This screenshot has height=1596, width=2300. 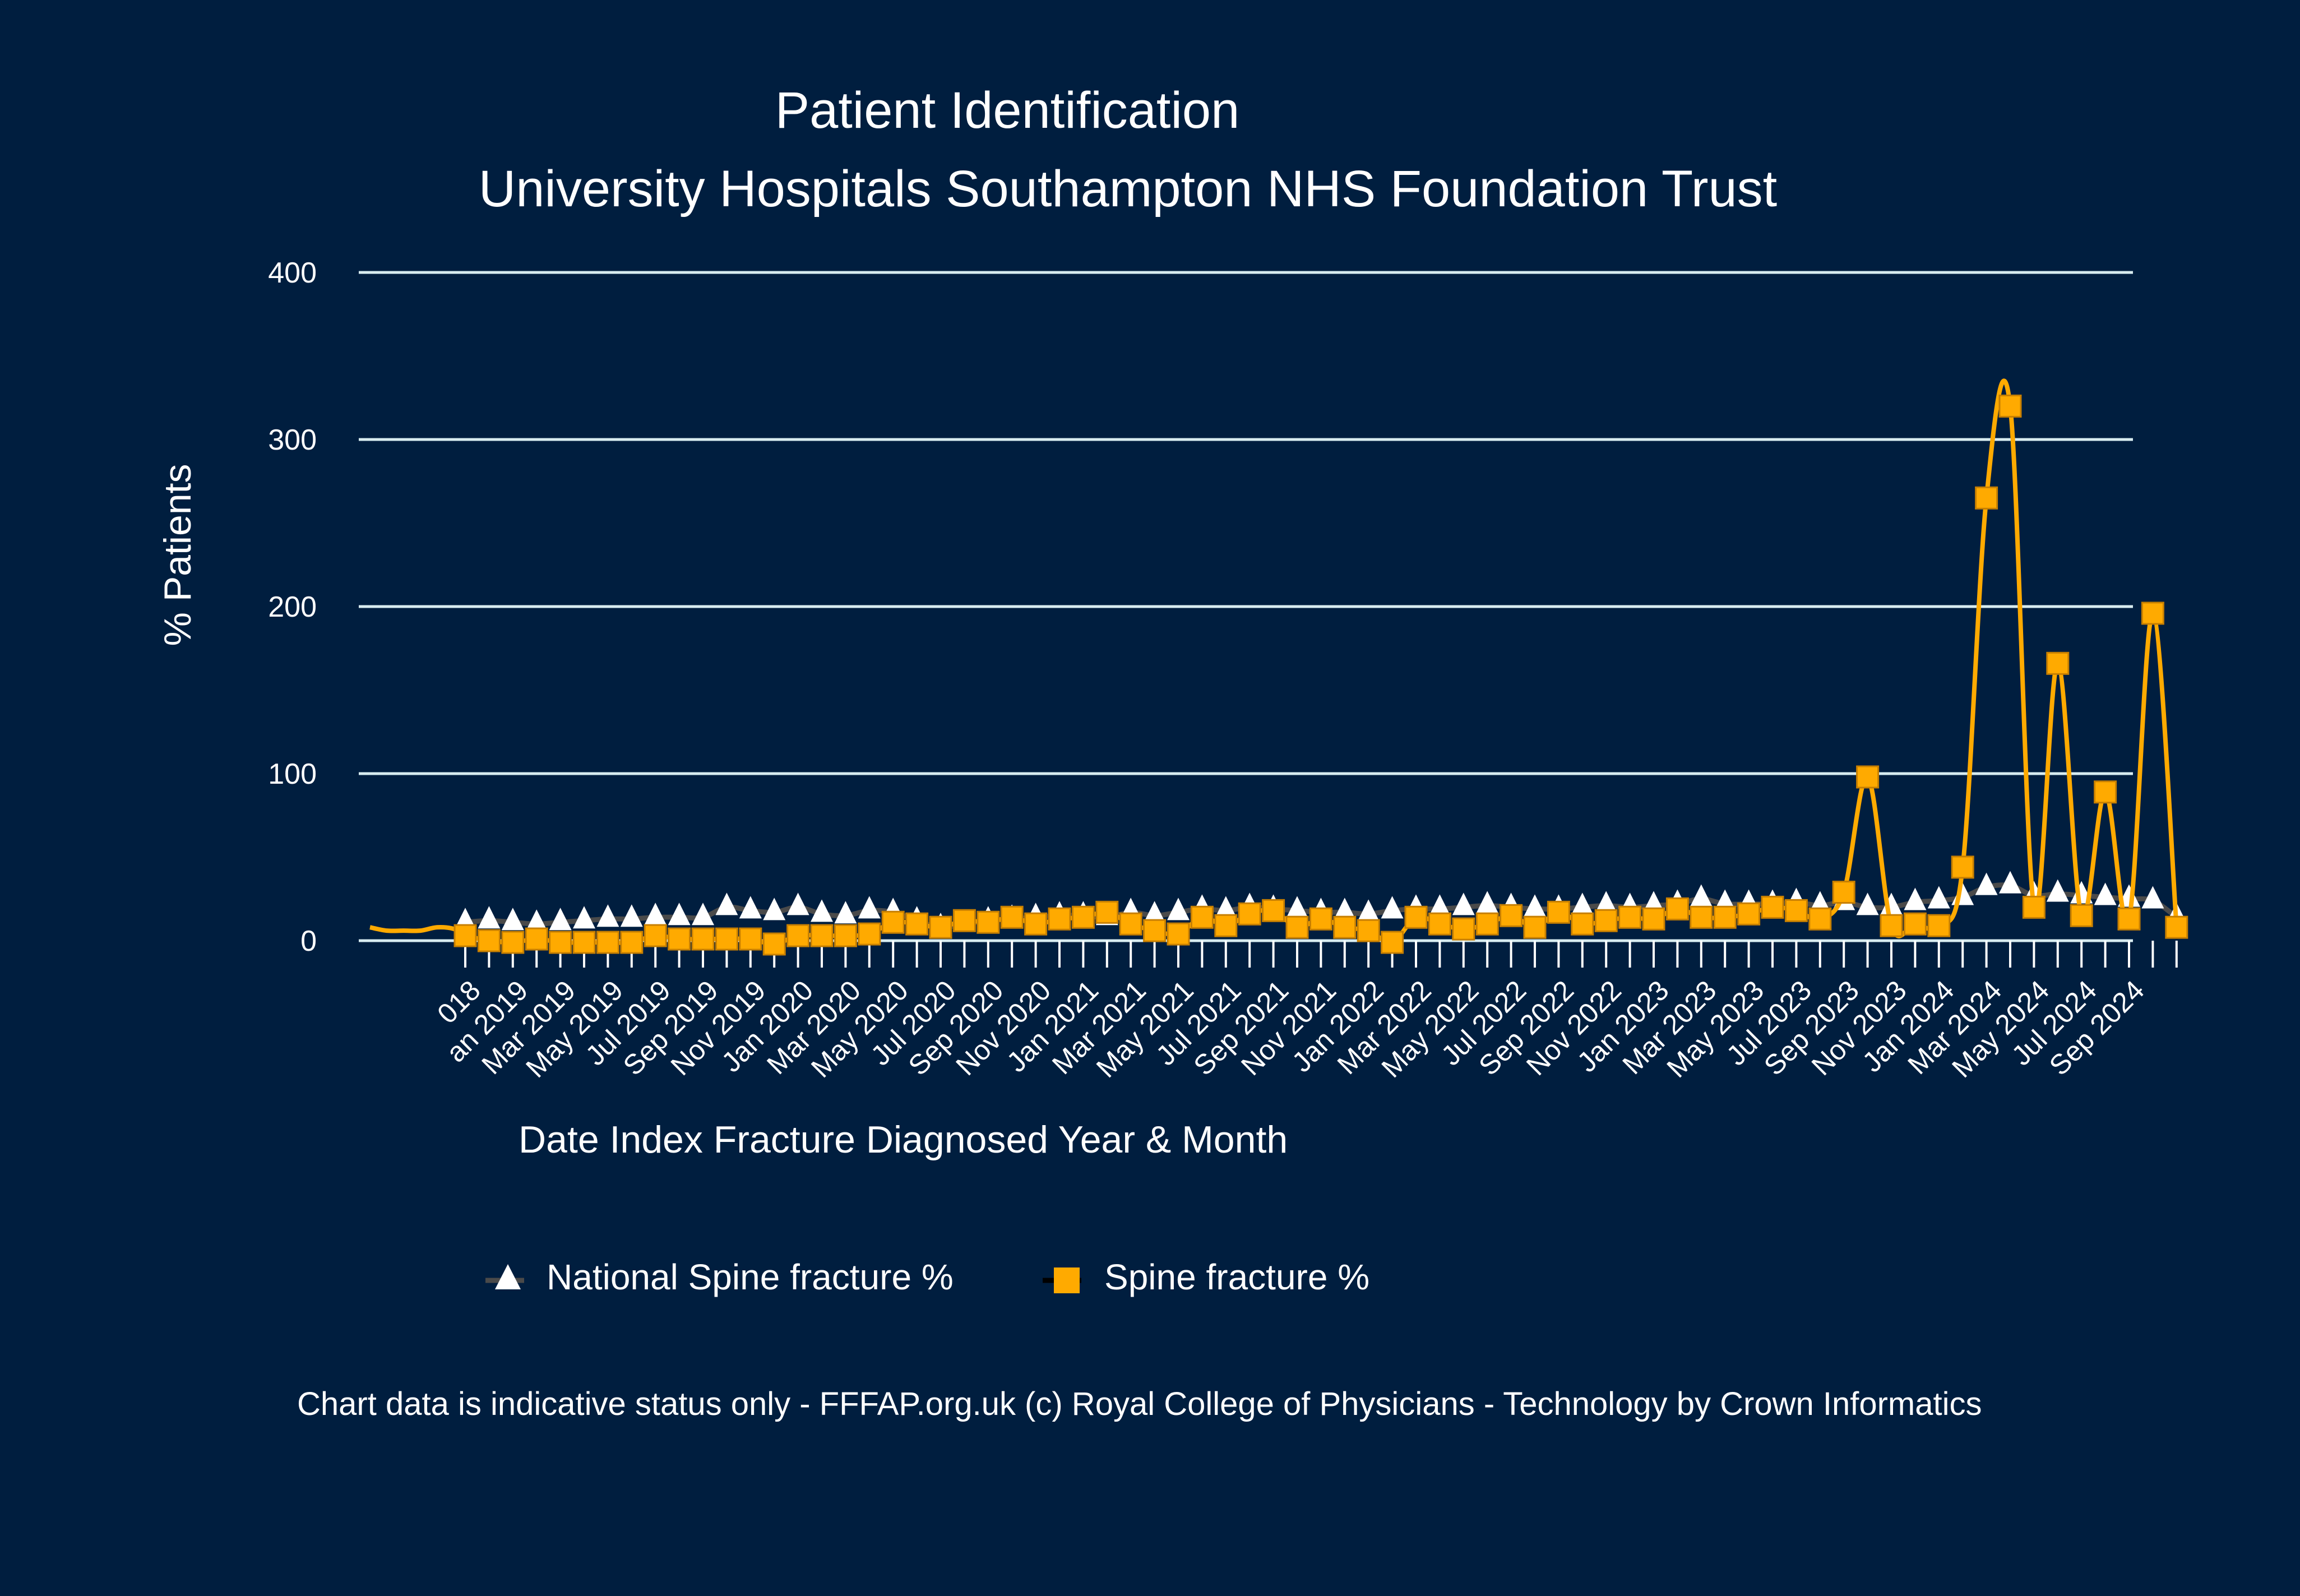 I want to click on legend-label-spine: Spine fracture %, so click(x=1236, y=1277).